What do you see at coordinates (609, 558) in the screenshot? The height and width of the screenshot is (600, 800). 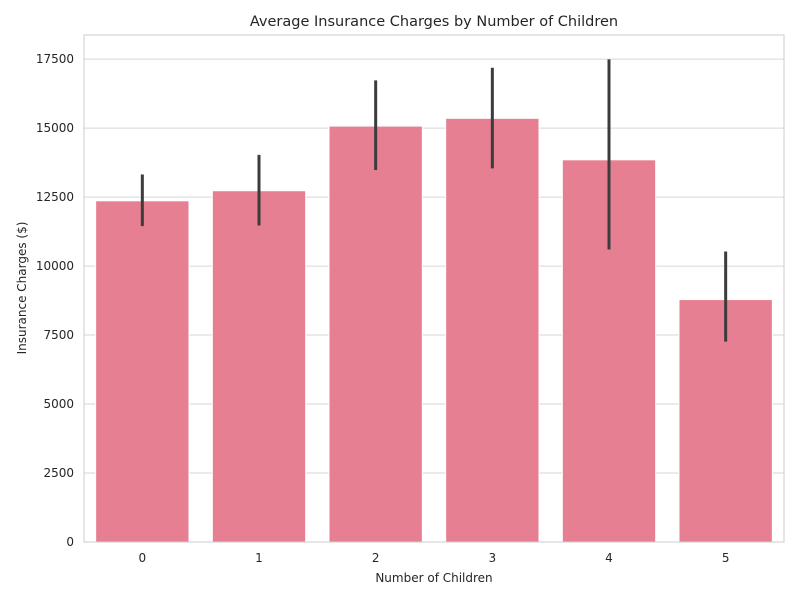 I see `x-tick-label: 4` at bounding box center [609, 558].